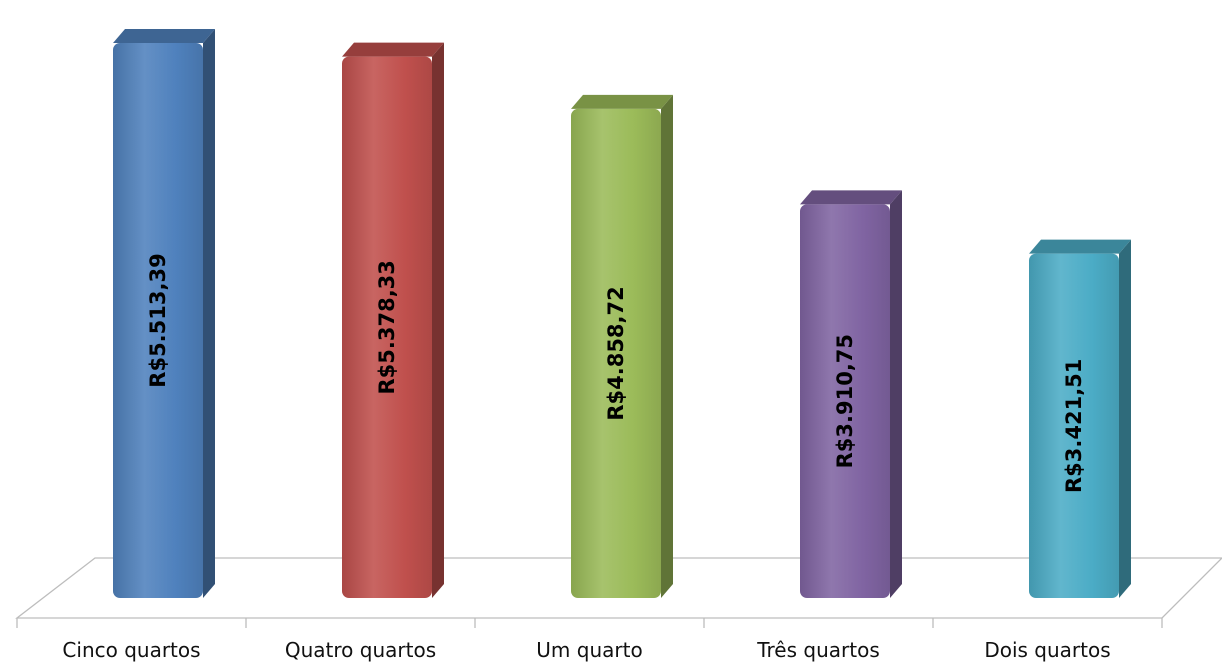  Describe the element at coordinates (360, 650) in the screenshot. I see `x-axis-label: Quatro quartos` at that location.